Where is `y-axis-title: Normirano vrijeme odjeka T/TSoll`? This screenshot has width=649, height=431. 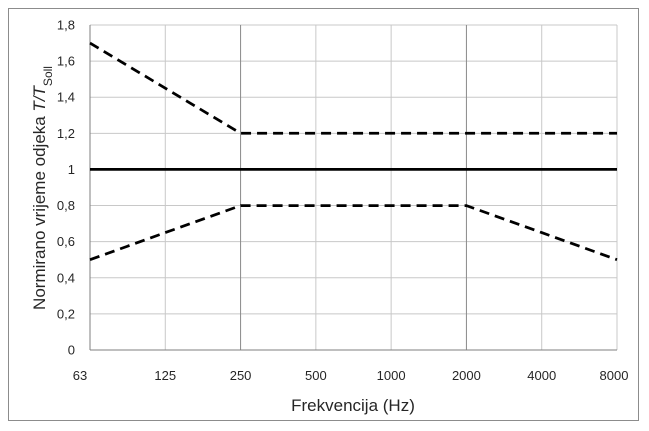 y-axis-title: Normirano vrijeme odjeka T/TSoll is located at coordinates (42, 188).